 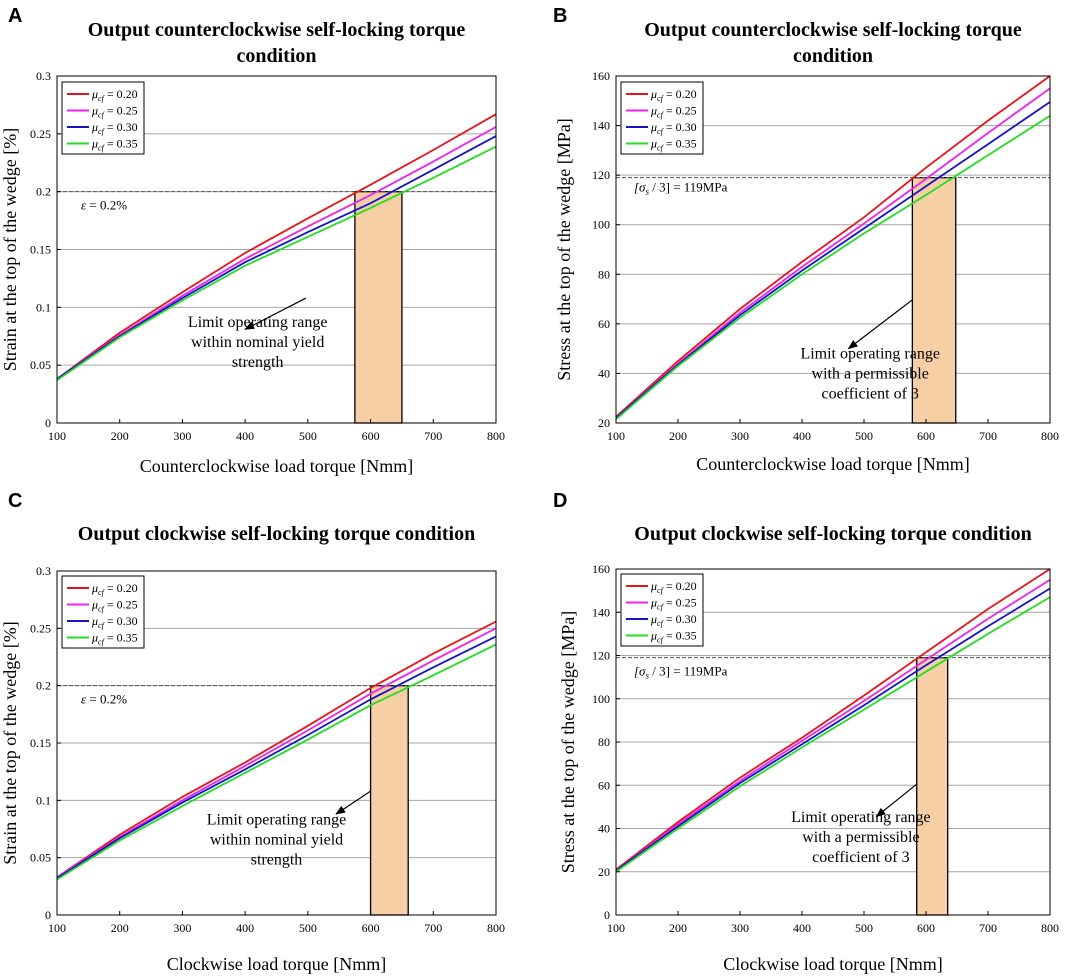 What do you see at coordinates (43, 571) in the screenshot?
I see `y-tick-label: 0.3` at bounding box center [43, 571].